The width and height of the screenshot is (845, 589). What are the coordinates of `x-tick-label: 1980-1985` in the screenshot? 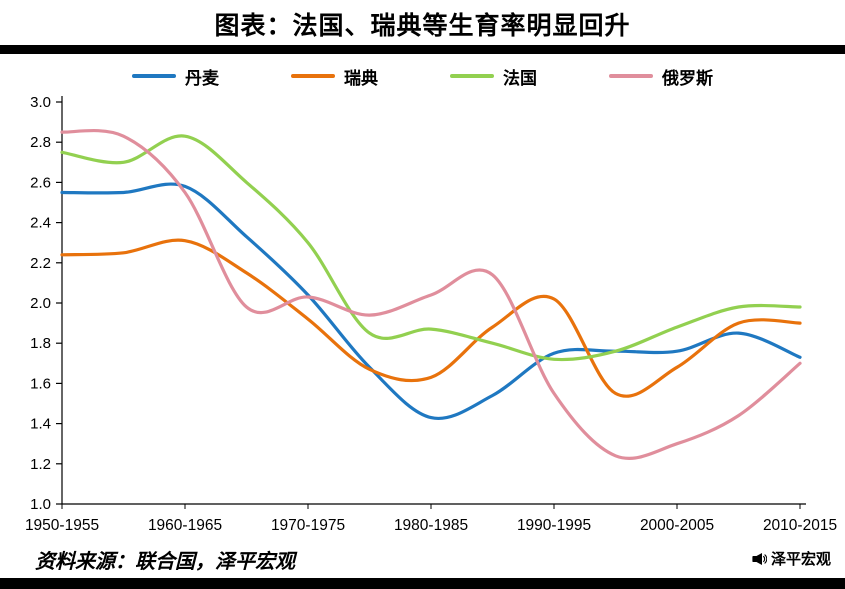 It's located at (431, 525).